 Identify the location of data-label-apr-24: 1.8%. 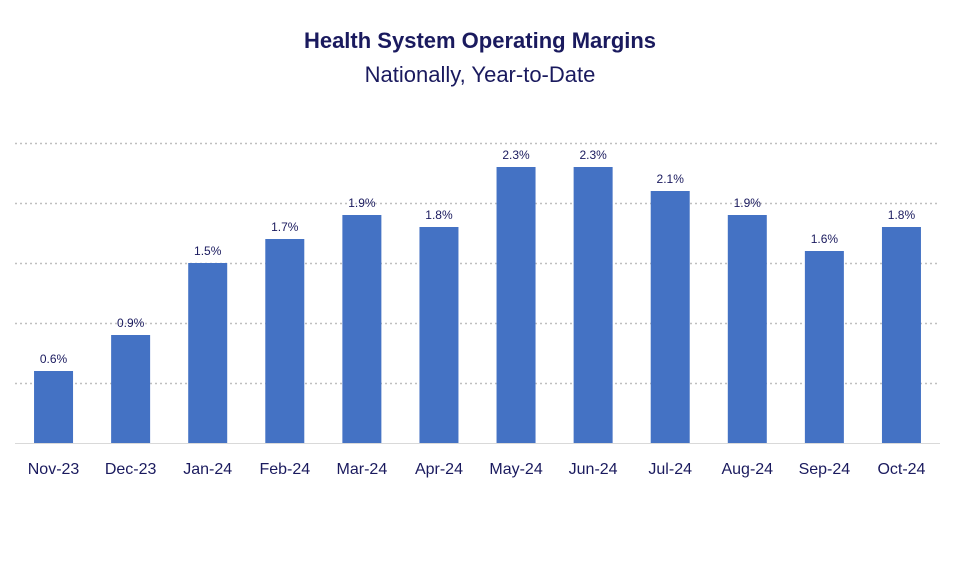
(439, 215).